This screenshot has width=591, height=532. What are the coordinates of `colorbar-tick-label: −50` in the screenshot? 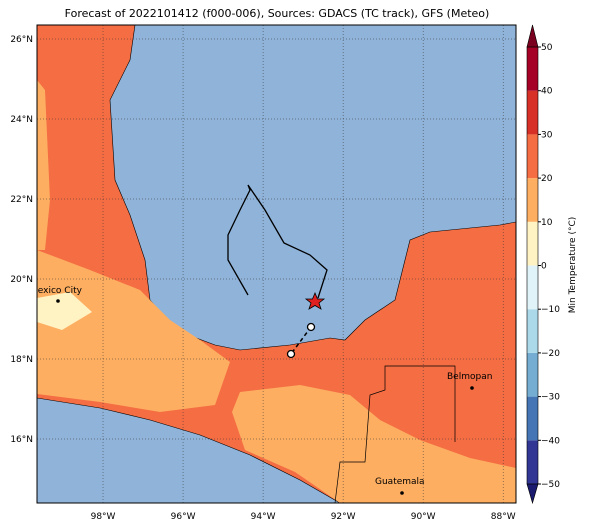 It's located at (550, 485).